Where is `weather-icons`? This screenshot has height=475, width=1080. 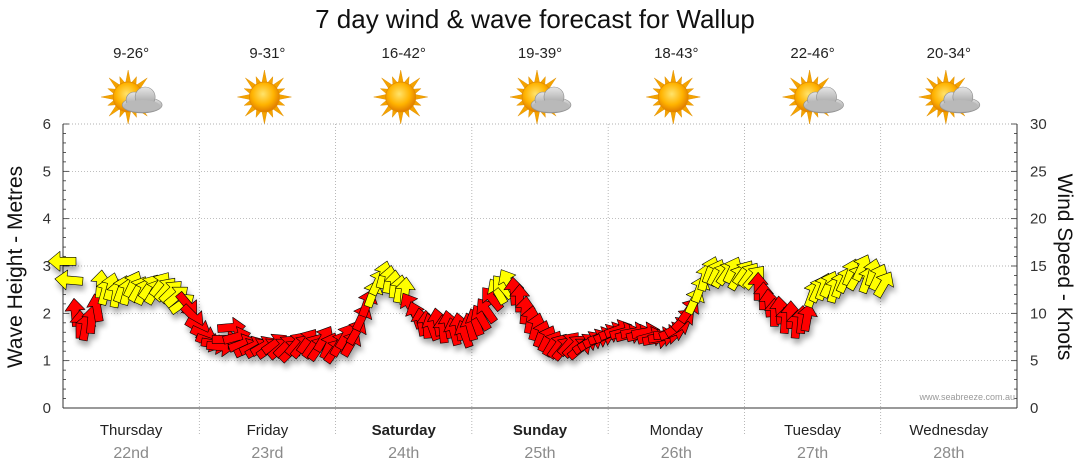
weather-icons is located at coordinates (541, 97).